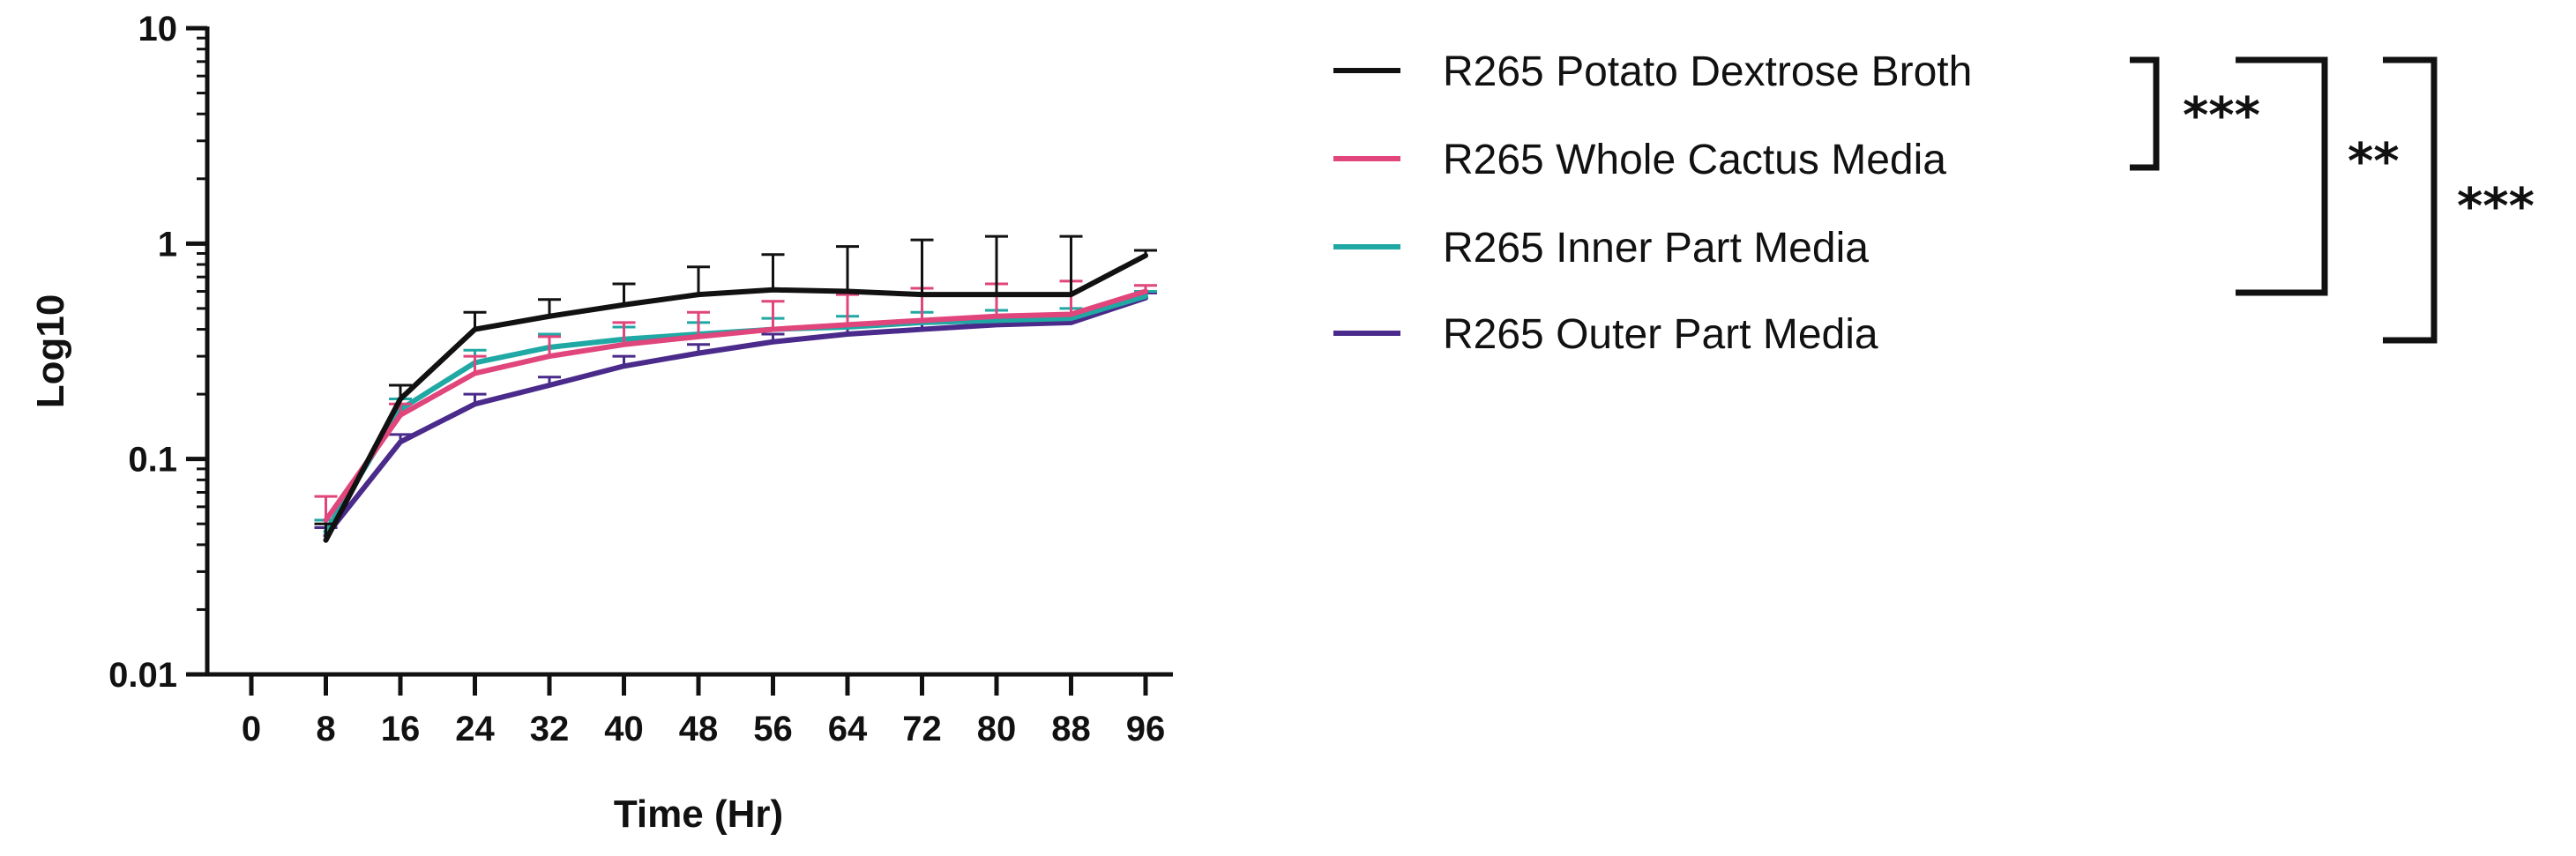 This screenshot has height=856, width=2576. What do you see at coordinates (251, 729) in the screenshot?
I see `x-tick-label: 0` at bounding box center [251, 729].